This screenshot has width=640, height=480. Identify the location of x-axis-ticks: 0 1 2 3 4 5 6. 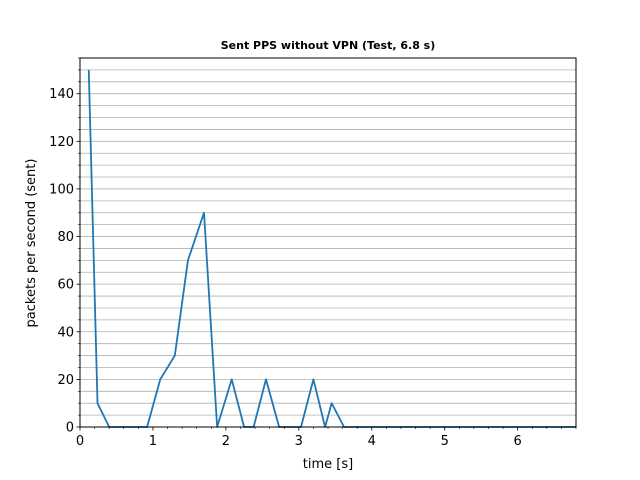
(326, 438).